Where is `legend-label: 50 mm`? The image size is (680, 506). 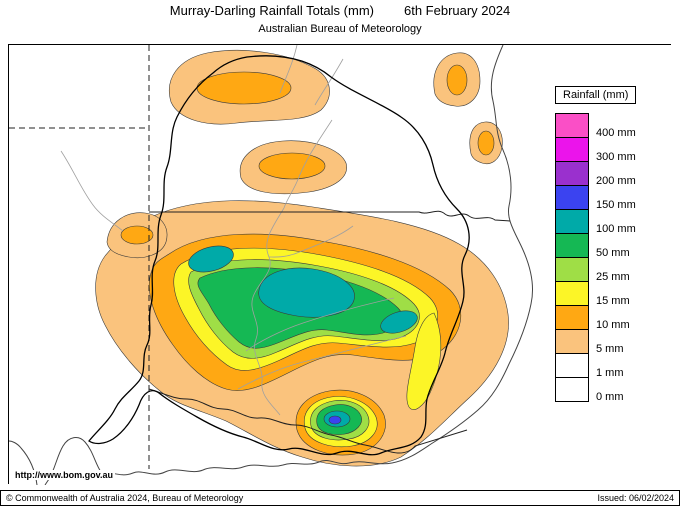
legend-label: 50 mm is located at coordinates (613, 253).